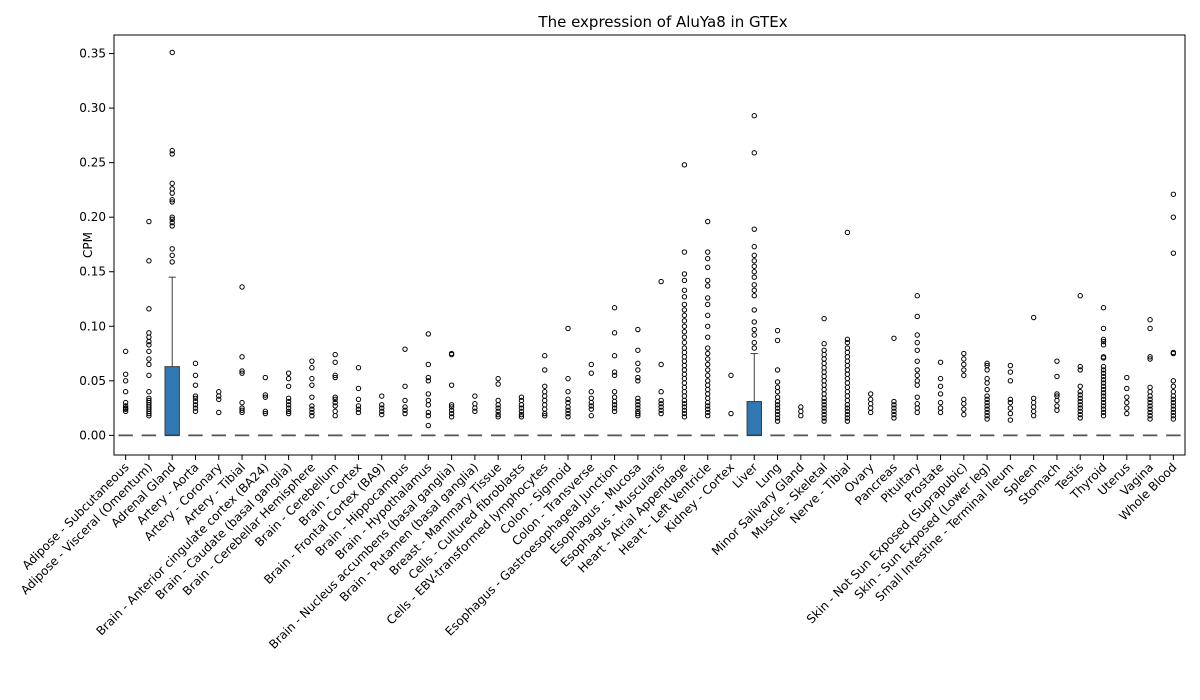 The height and width of the screenshot is (700, 1200). I want to click on y-axis: 0.00 0.05 0.10 0.15 0.20 0.25 0.30 0.35, so click(96, 244).